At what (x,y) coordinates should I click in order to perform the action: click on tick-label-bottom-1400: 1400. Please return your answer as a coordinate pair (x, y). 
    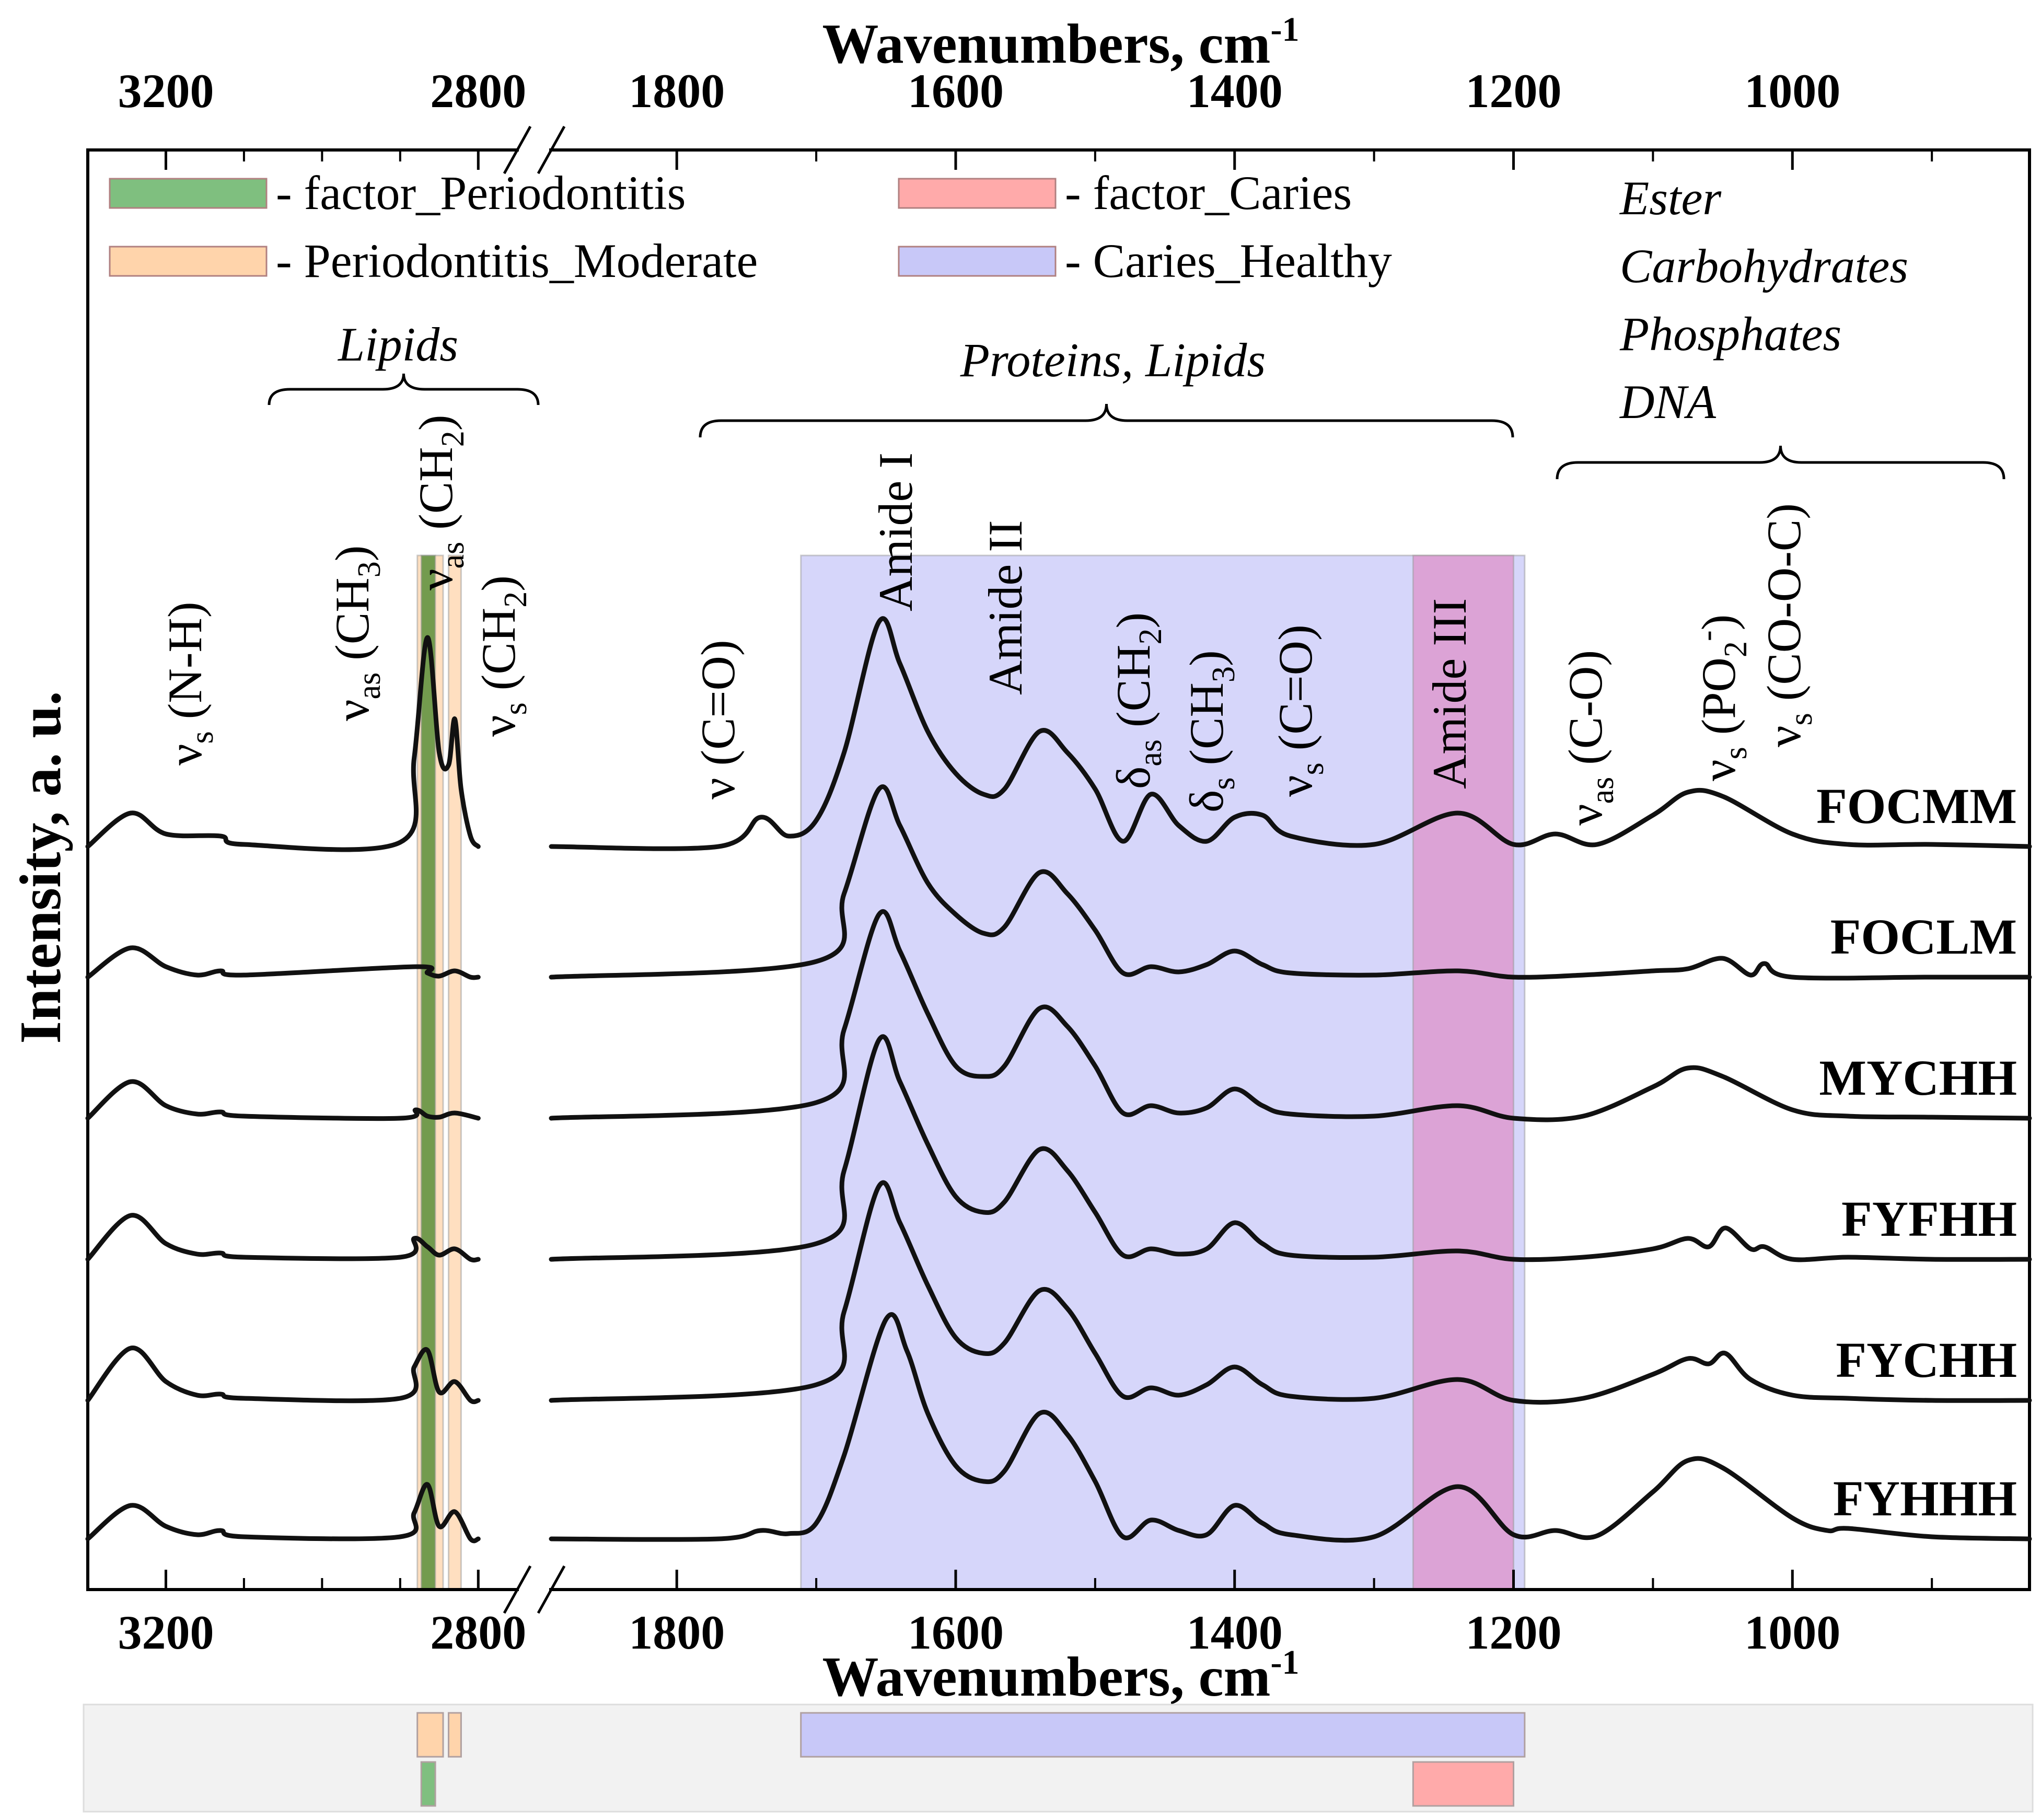
    Looking at the image, I should click on (1235, 1633).